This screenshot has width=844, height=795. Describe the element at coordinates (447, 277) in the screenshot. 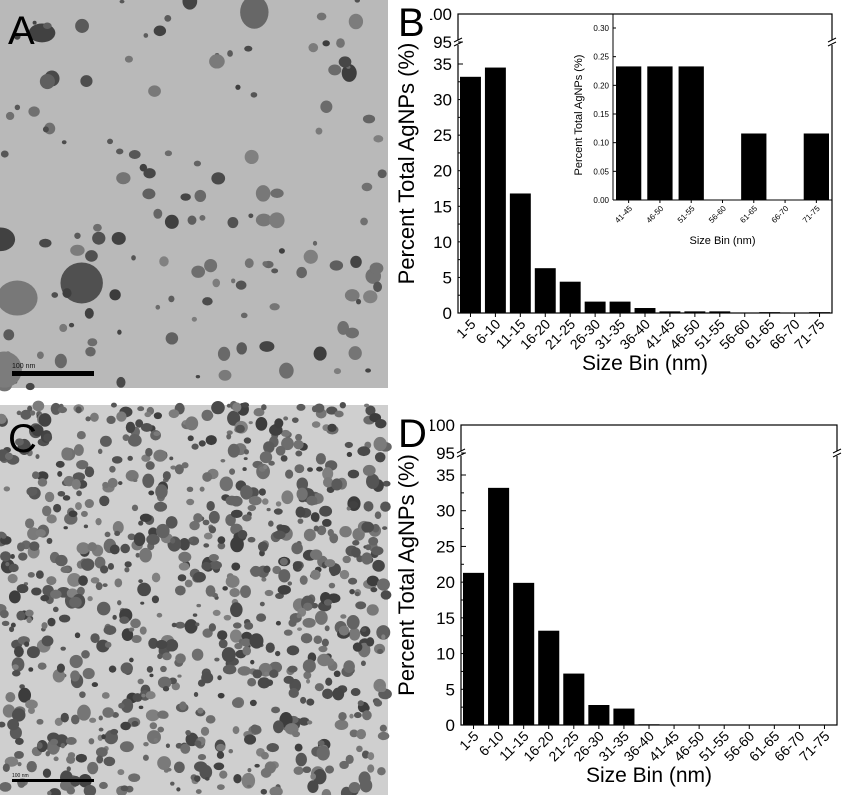

I see `y-tick-label: 5` at that location.